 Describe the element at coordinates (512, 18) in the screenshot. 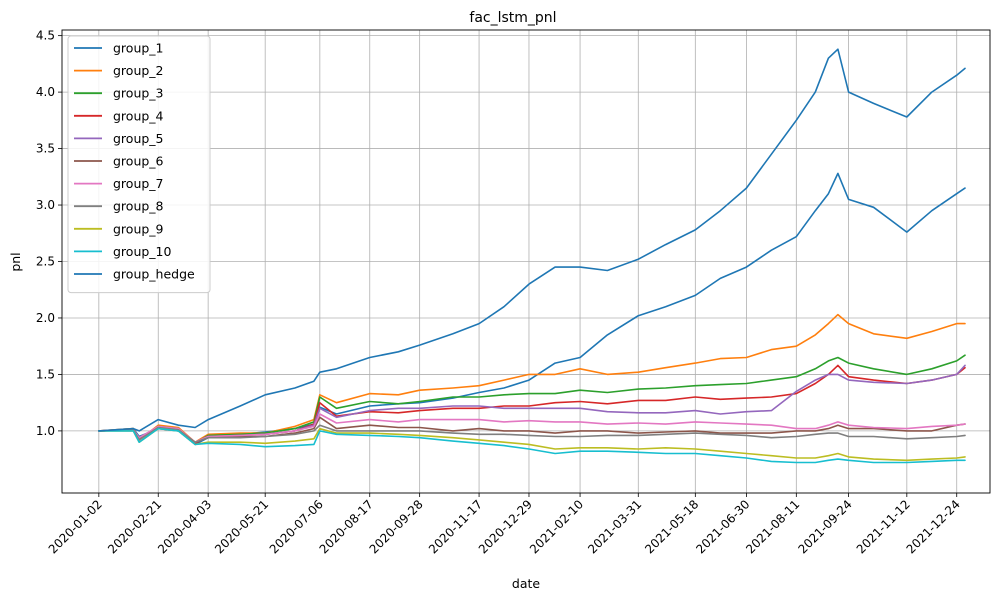

I see `chart-title: fac_lstm_pnl` at that location.